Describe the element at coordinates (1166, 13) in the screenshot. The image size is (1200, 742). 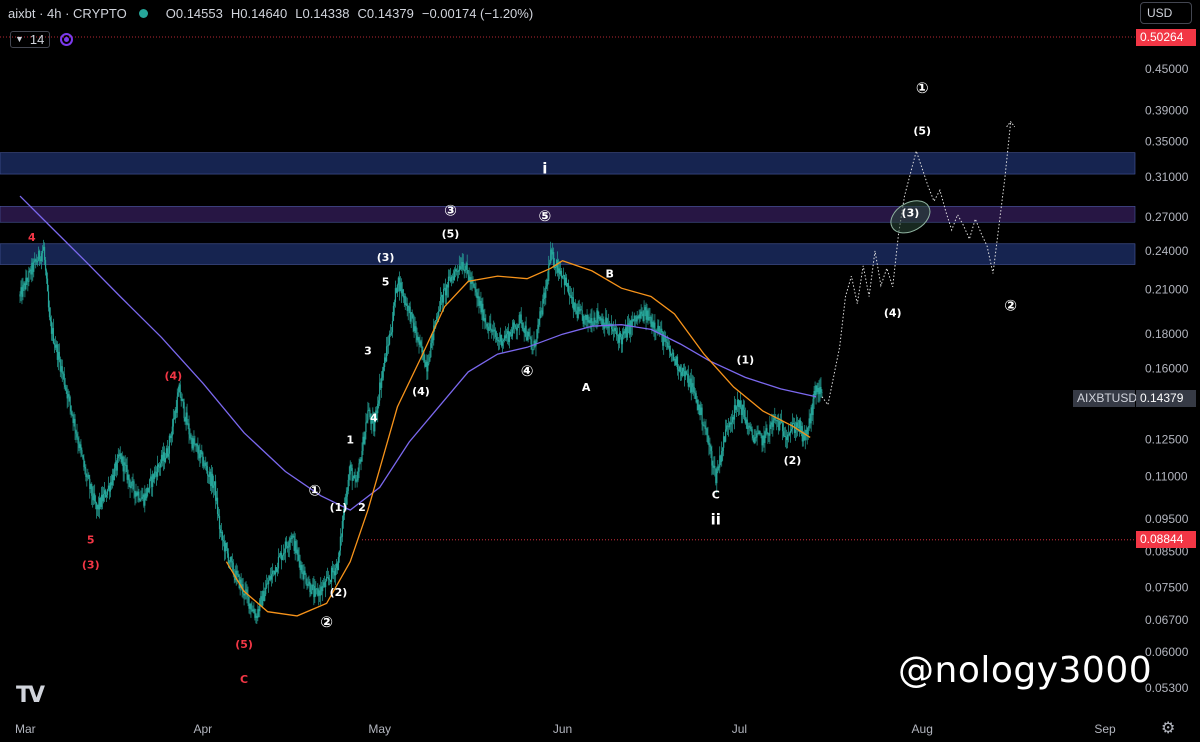
I see `currency-button: USD` at that location.